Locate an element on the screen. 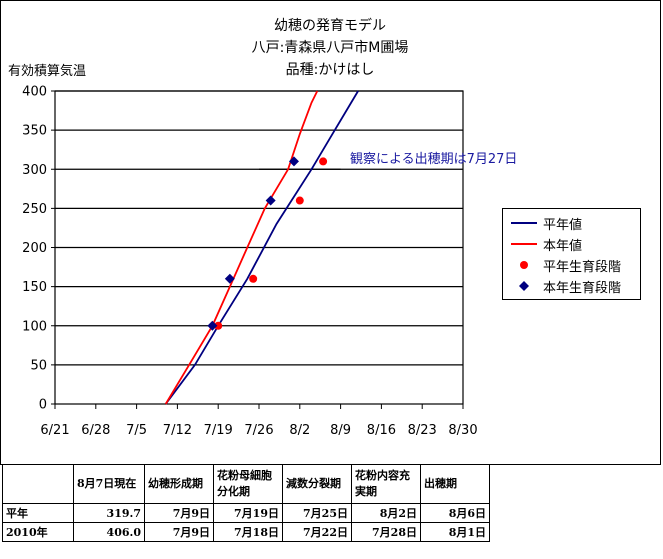  legend-item-normal-stage: 平年生育段階 is located at coordinates (572, 265).